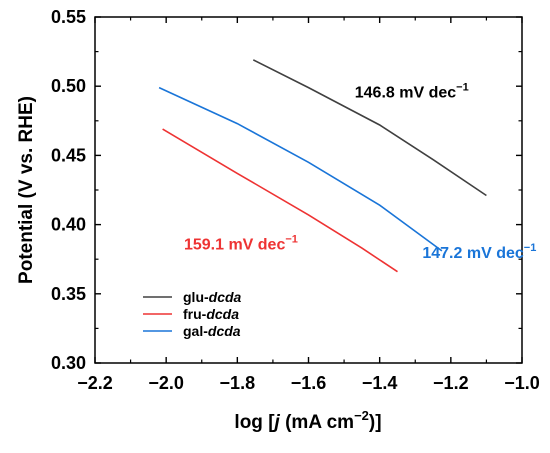 The height and width of the screenshot is (453, 550). I want to click on y-tick-label: 0.55, so click(68, 17).